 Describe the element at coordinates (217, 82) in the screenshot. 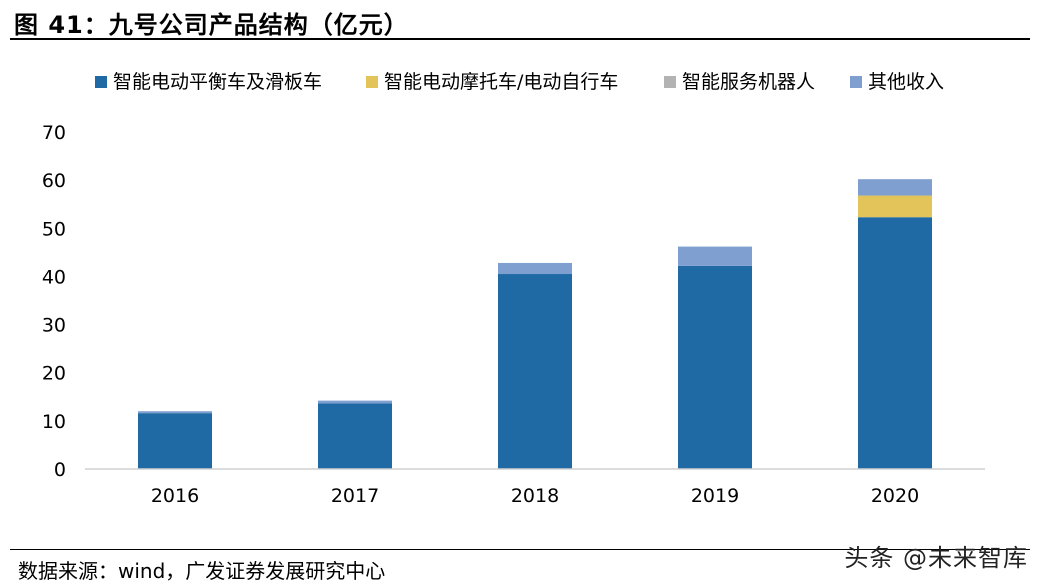

I see `legend-label: 智能电动平衡车及滑板车` at that location.